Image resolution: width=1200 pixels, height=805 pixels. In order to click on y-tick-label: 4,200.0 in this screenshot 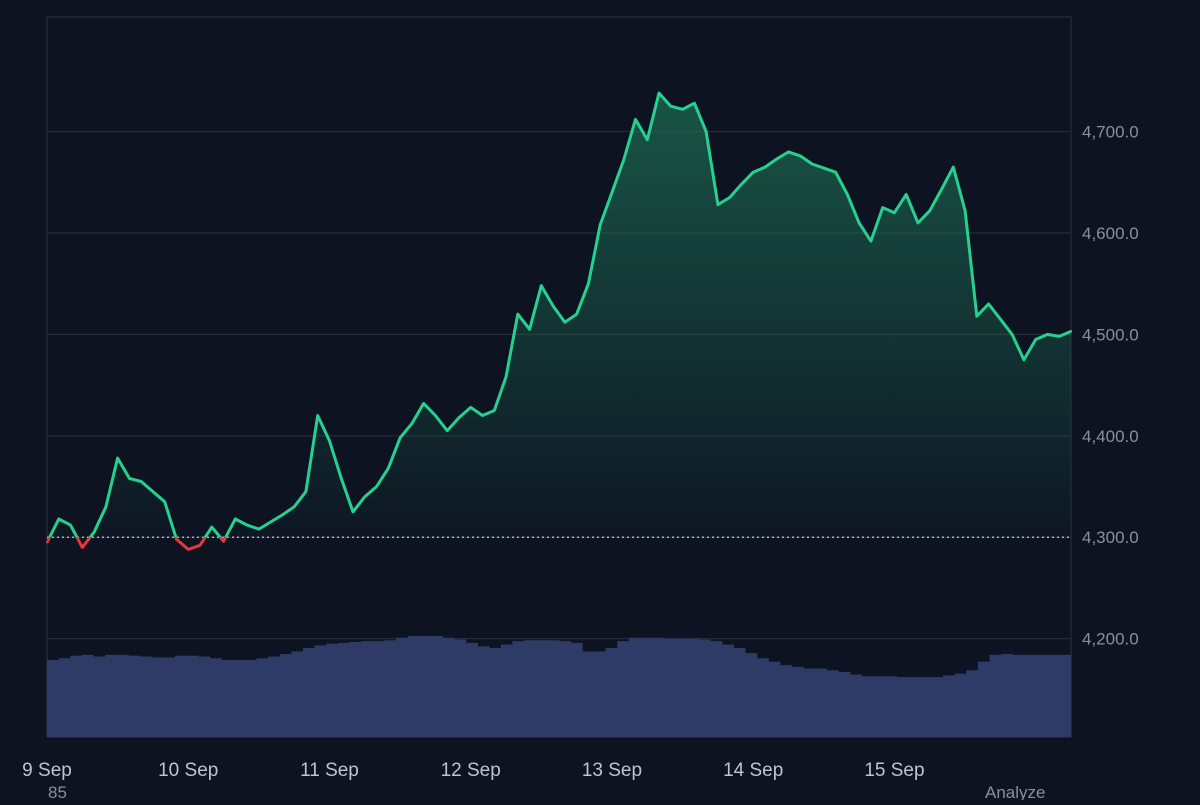, I will do `click(1110, 639)`.